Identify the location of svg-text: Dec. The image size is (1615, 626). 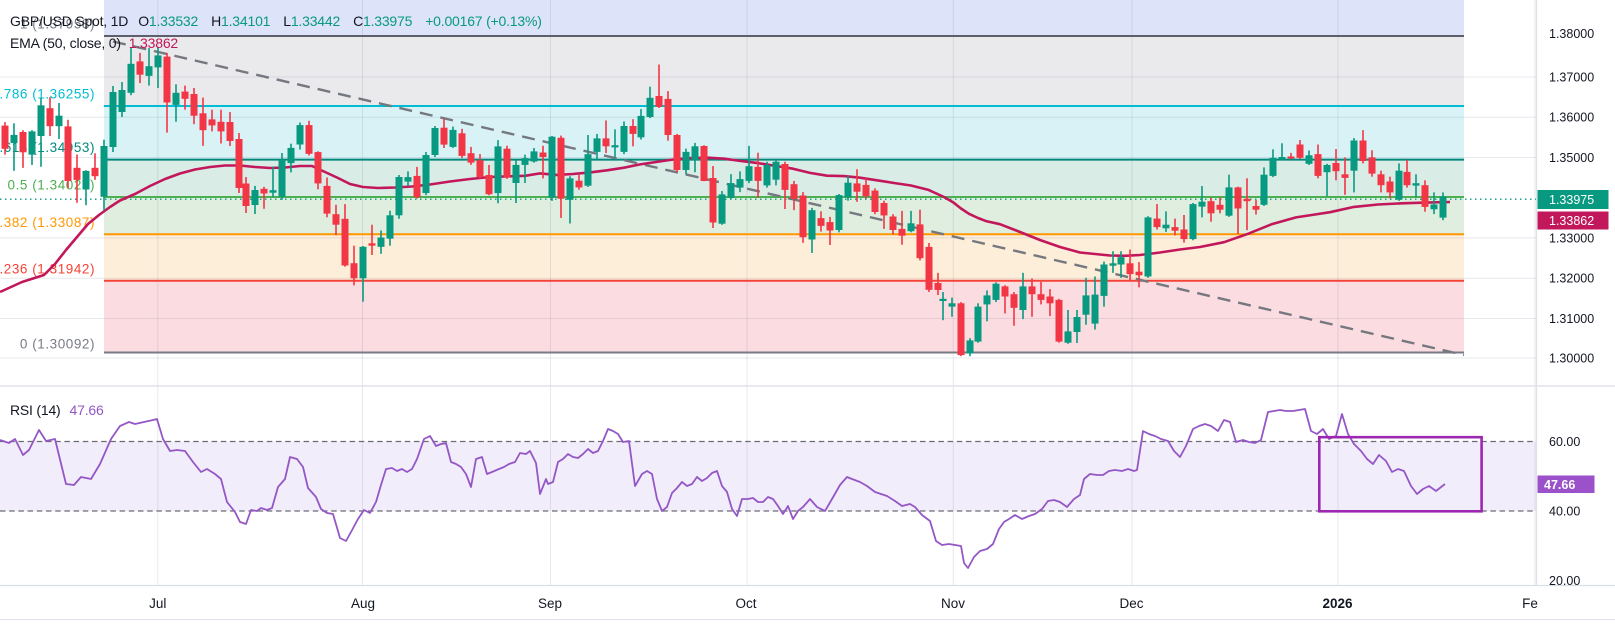
(1131, 603).